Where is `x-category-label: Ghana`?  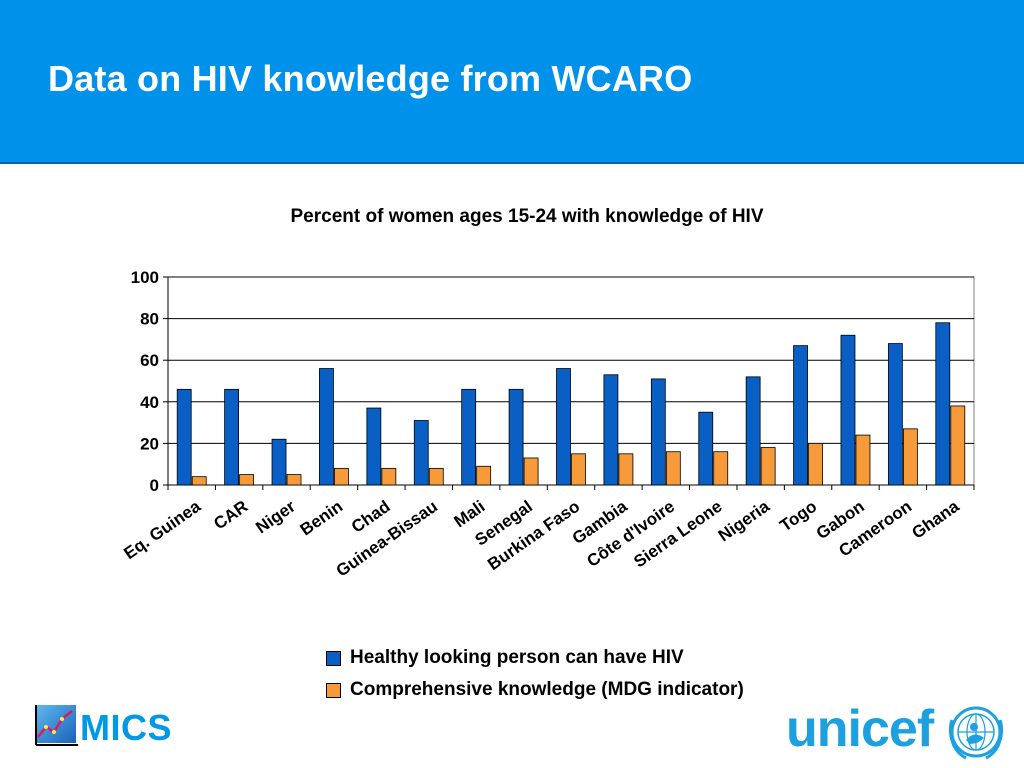
x-category-label: Ghana is located at coordinates (935, 519).